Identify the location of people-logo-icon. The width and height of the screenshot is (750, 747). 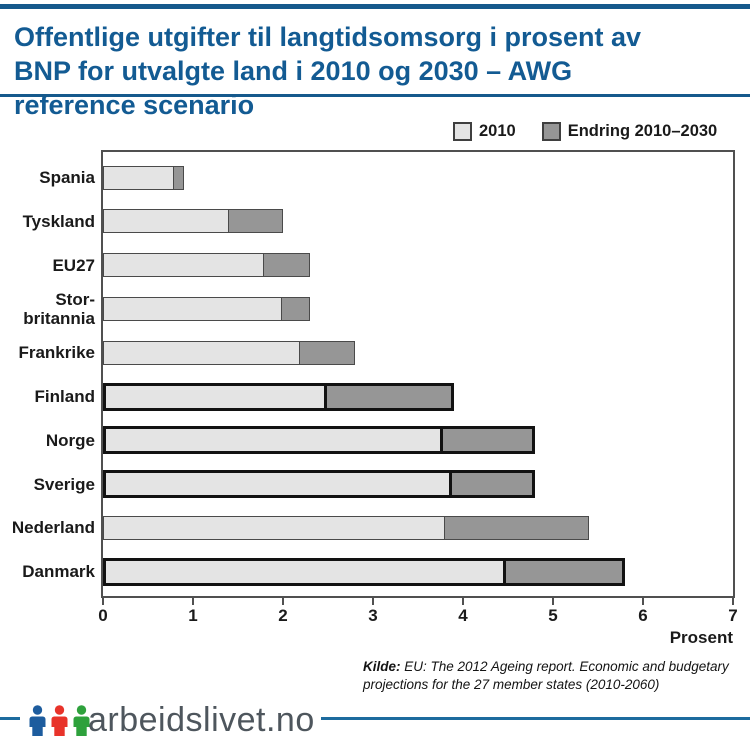
(59, 720).